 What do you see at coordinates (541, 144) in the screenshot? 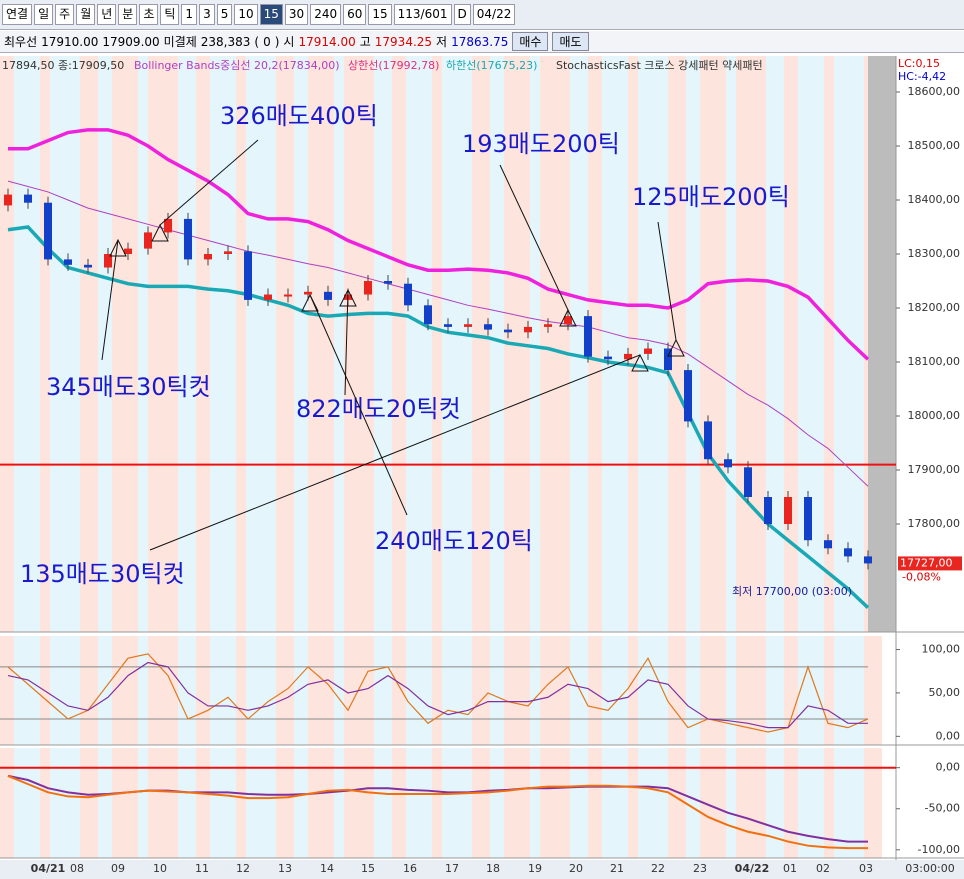
I see `annotation: 193매도200틱` at bounding box center [541, 144].